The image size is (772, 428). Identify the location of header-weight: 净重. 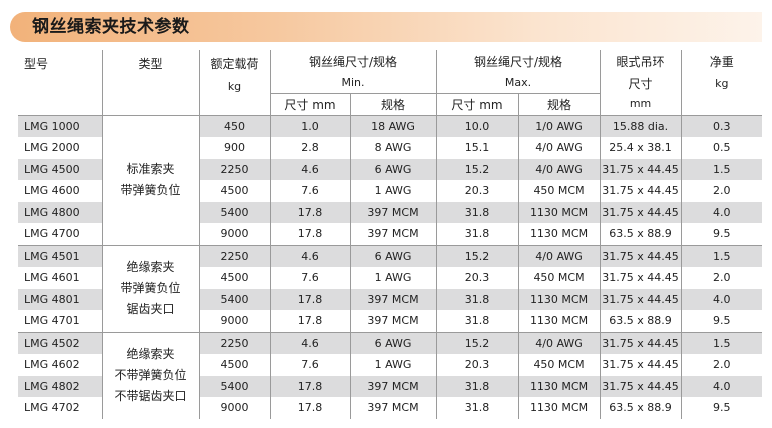
(721, 61).